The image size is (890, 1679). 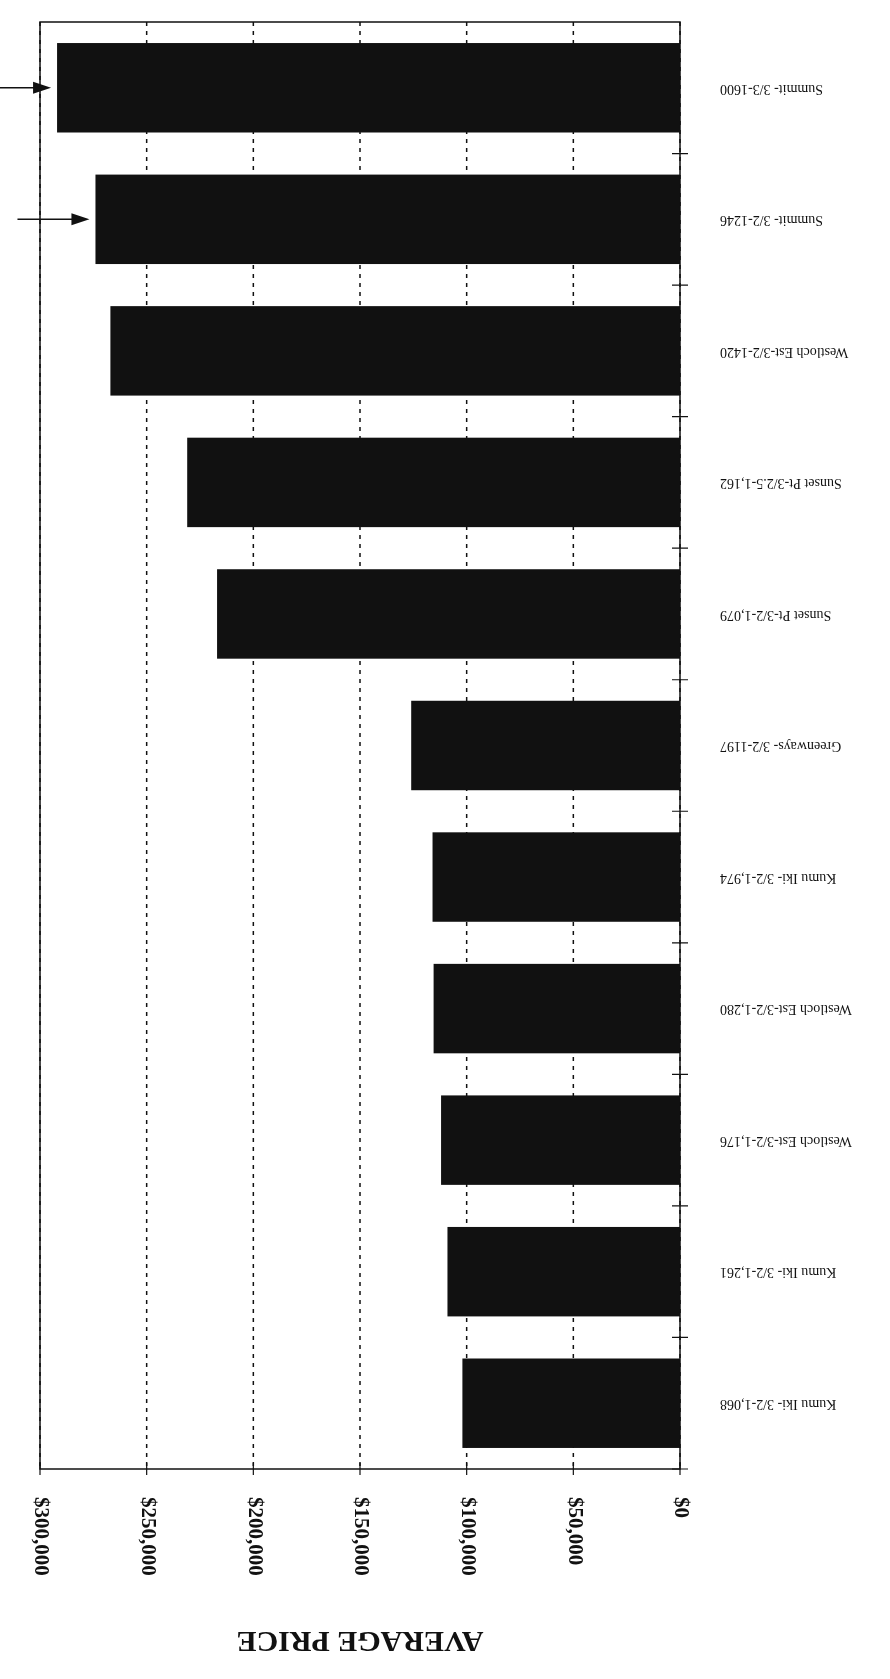 What do you see at coordinates (778, 1405) in the screenshot?
I see `y-tick-label: Kumu Iki- 3/2-1,068` at bounding box center [778, 1405].